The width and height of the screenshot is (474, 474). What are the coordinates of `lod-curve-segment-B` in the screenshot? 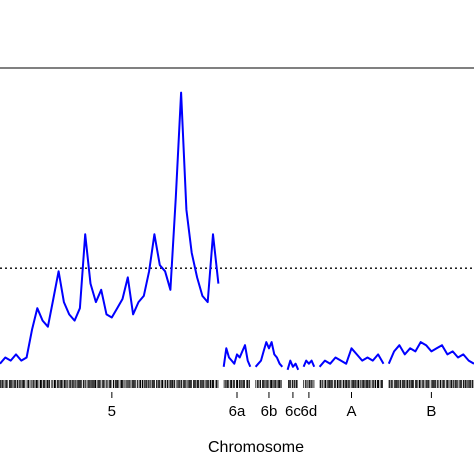 It's located at (430, 353).